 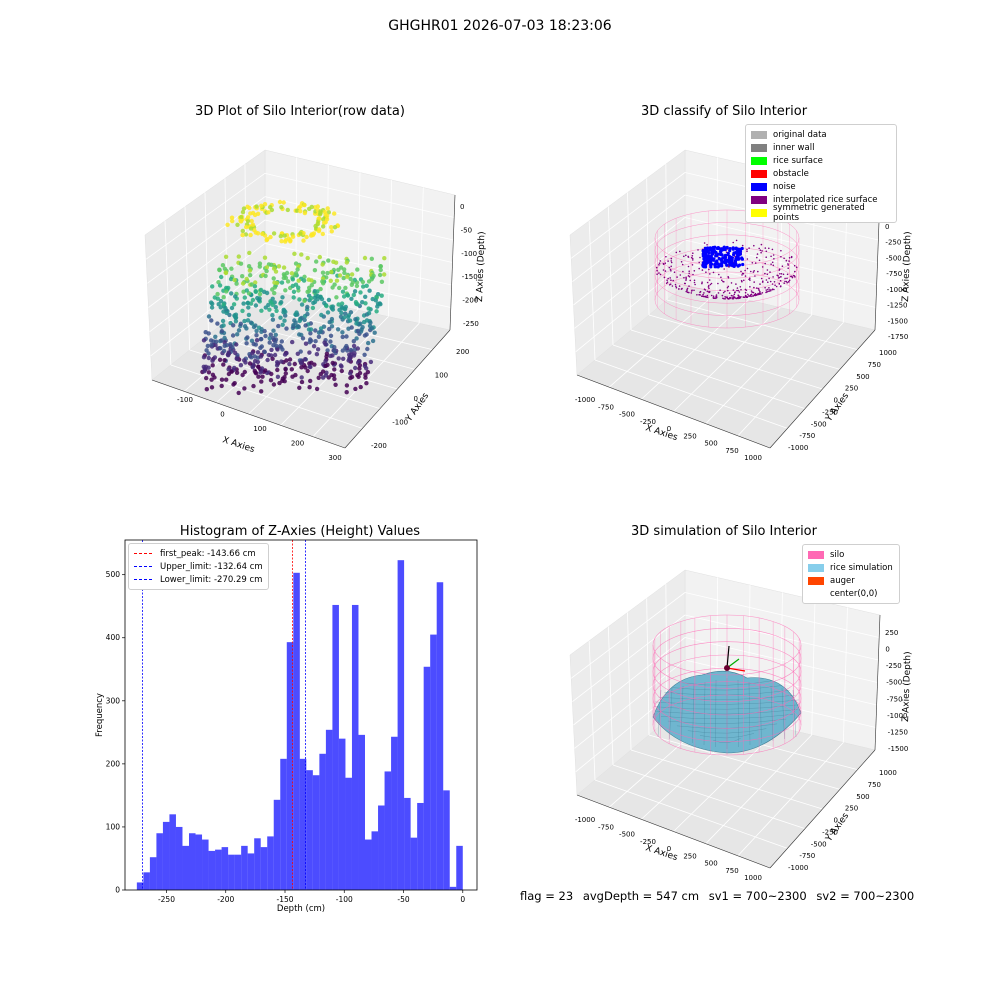 I want to click on legend-entry: center(0,0), so click(x=851, y=593).